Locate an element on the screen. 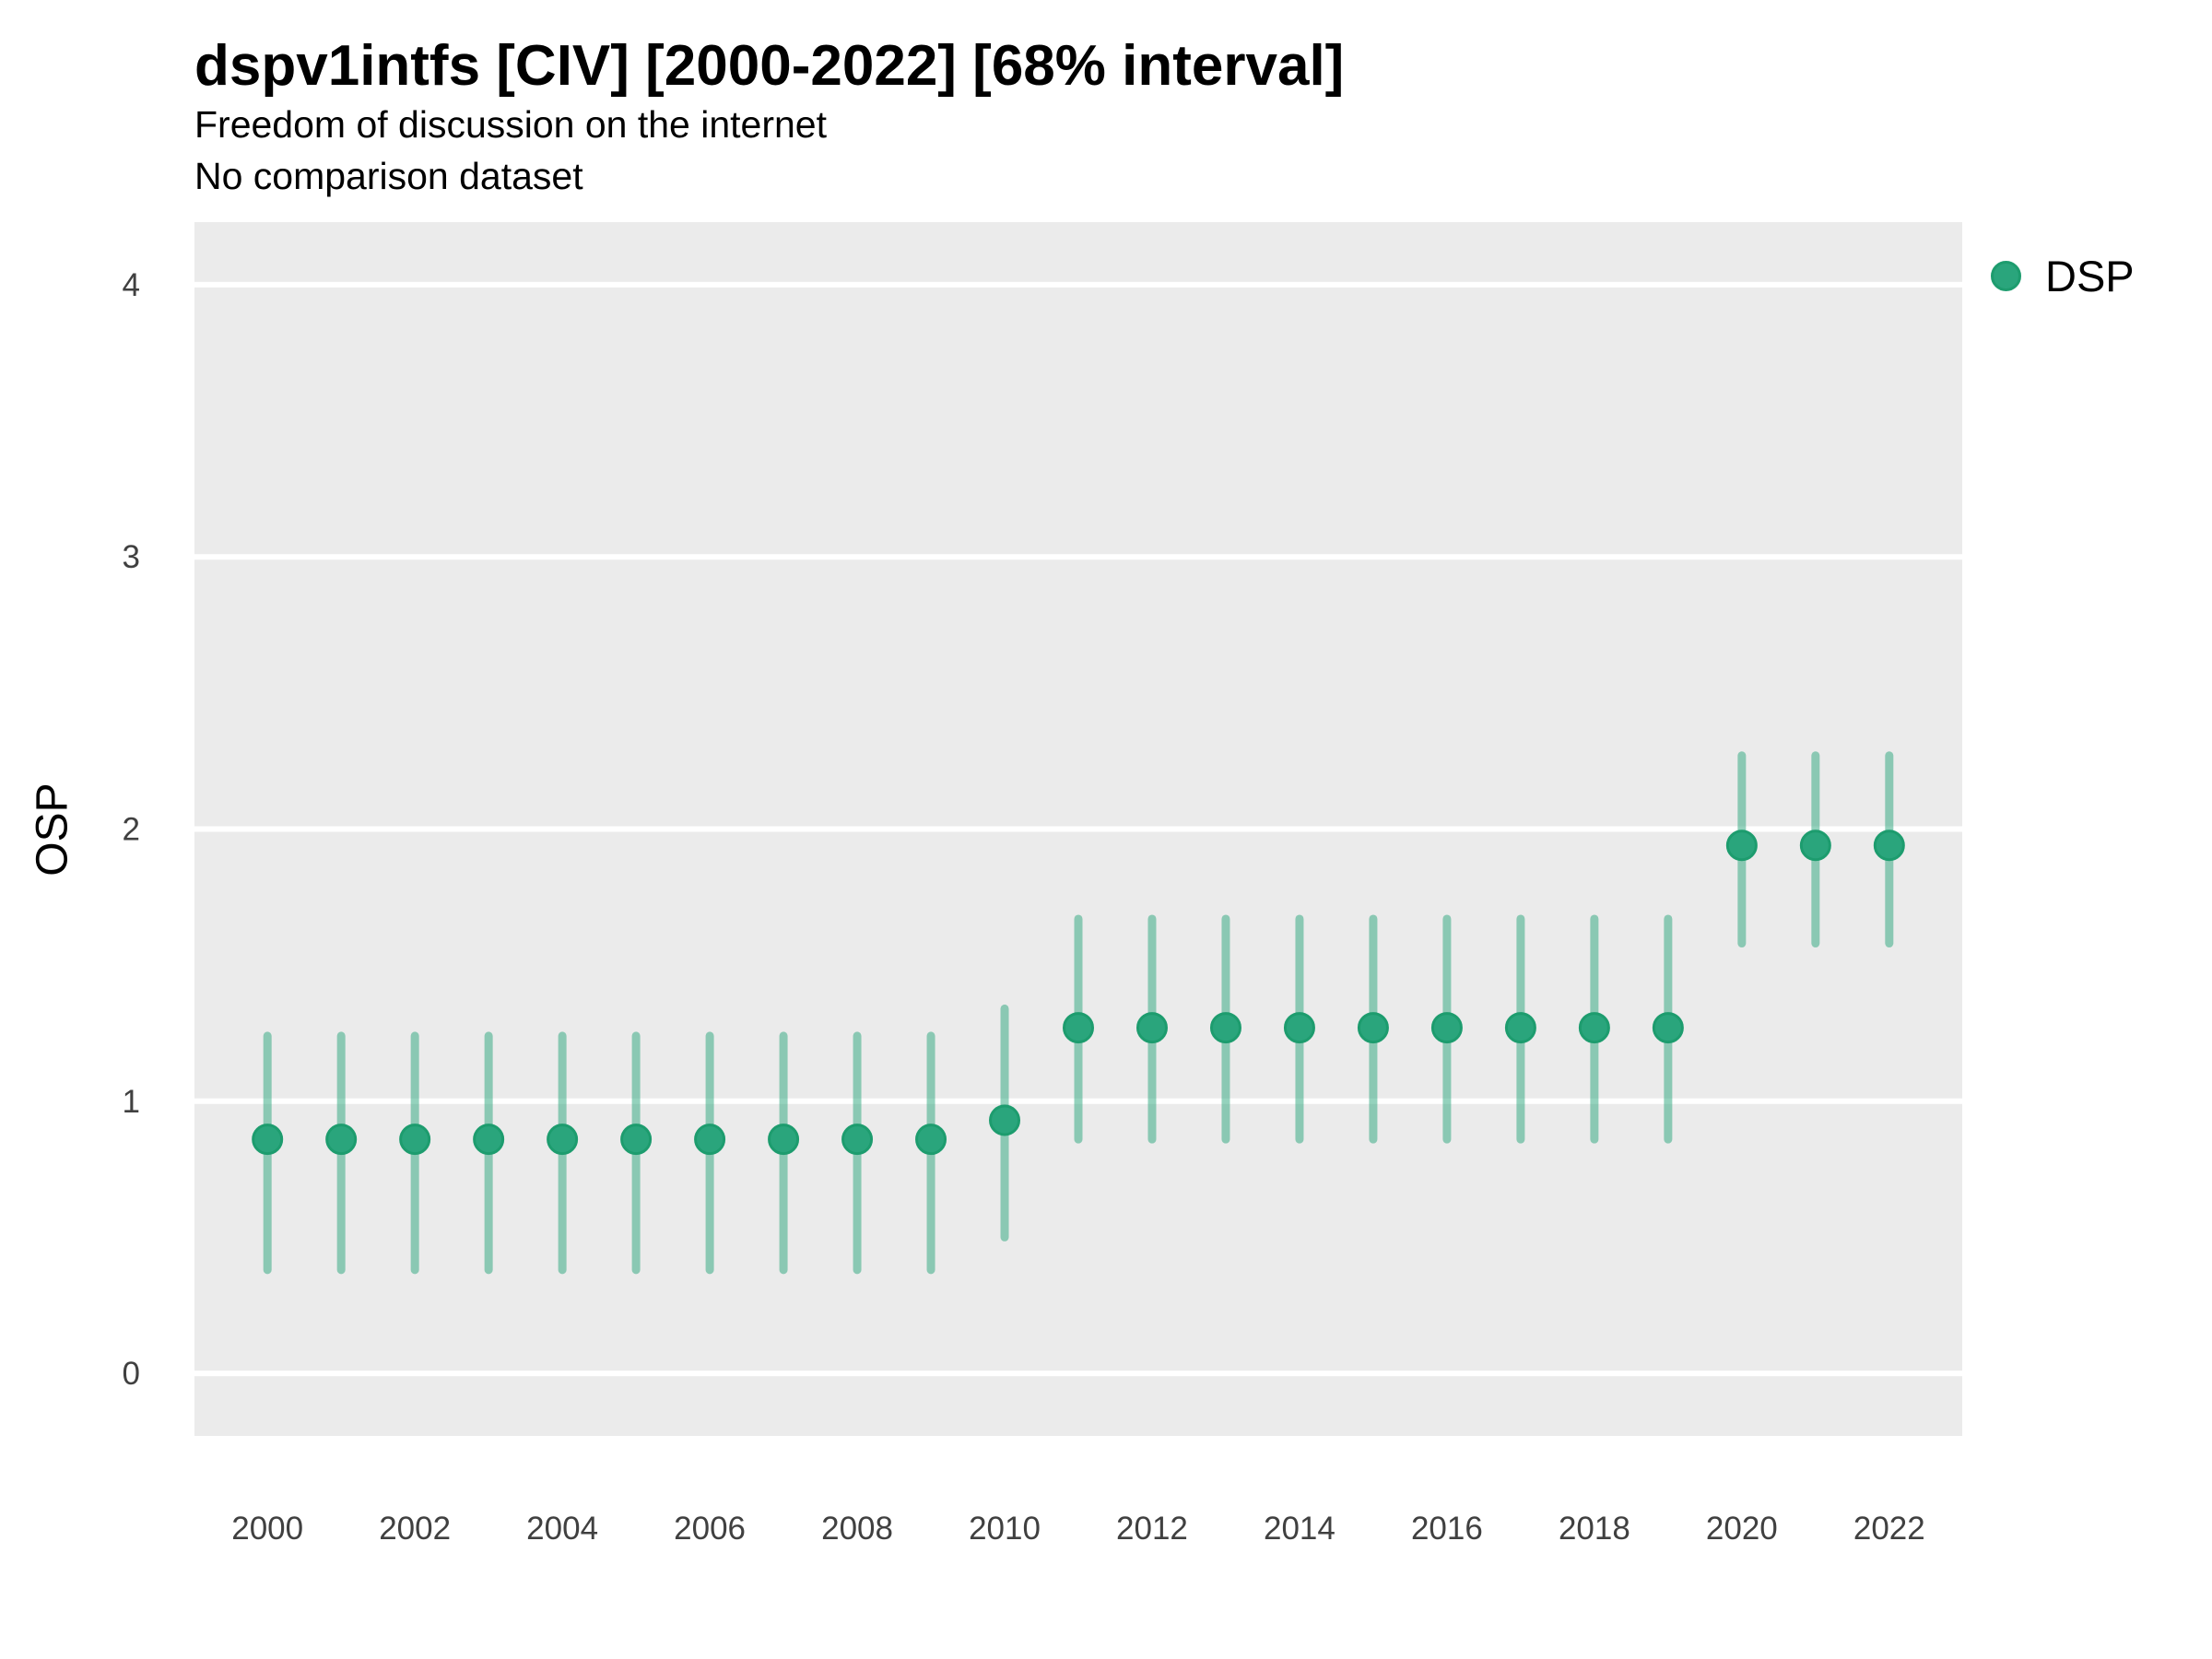 This screenshot has width=2212, height=1659. point-DSP-2021 is located at coordinates (1815, 846).